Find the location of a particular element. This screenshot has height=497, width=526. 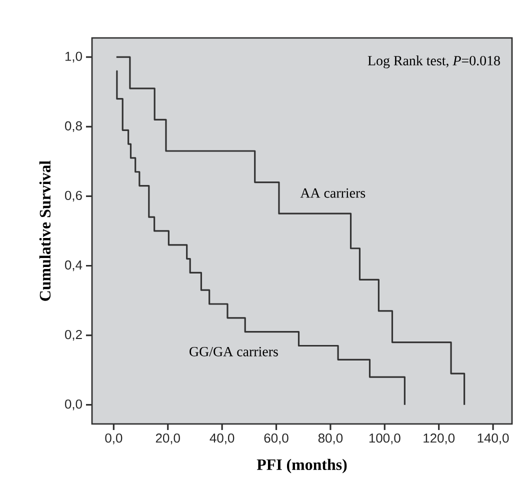

x-tick-label: 80,0 is located at coordinates (330, 439).